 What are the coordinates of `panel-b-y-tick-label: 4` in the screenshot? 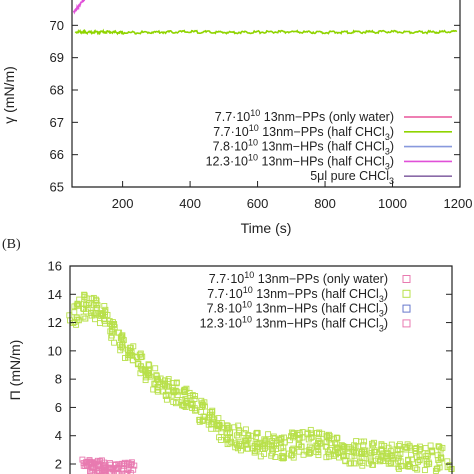 It's located at (58, 435).